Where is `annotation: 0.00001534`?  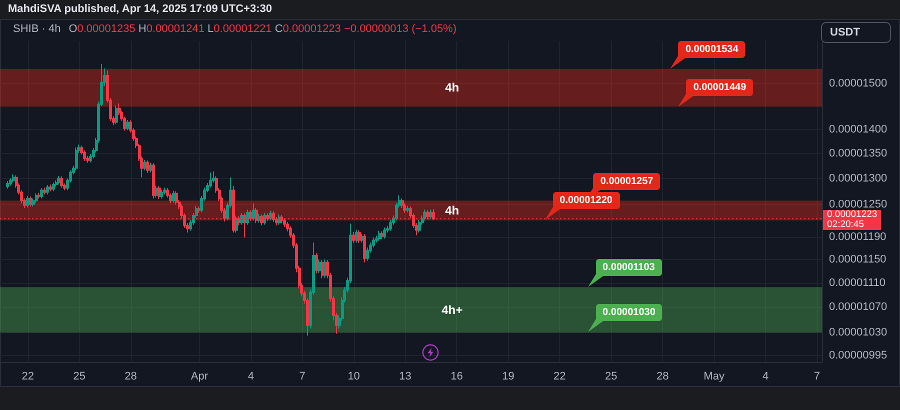 annotation: 0.00001534 is located at coordinates (712, 49).